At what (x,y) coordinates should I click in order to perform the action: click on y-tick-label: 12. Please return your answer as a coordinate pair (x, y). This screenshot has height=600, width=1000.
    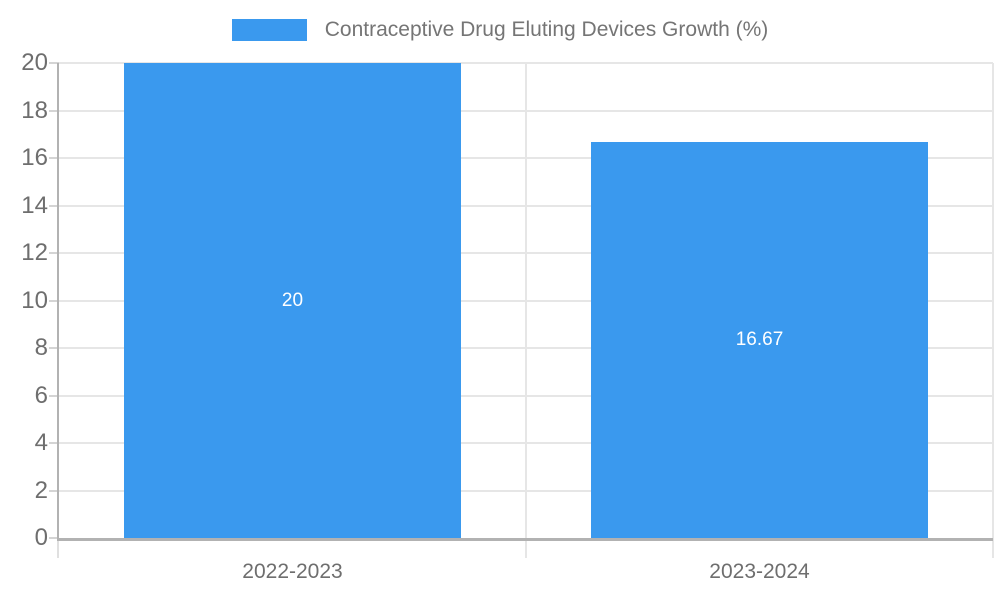
    Looking at the image, I should click on (34, 252).